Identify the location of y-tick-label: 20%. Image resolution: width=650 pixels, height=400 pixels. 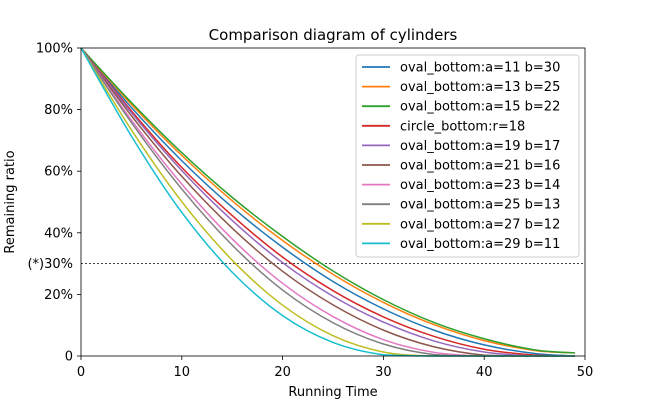
(58, 295).